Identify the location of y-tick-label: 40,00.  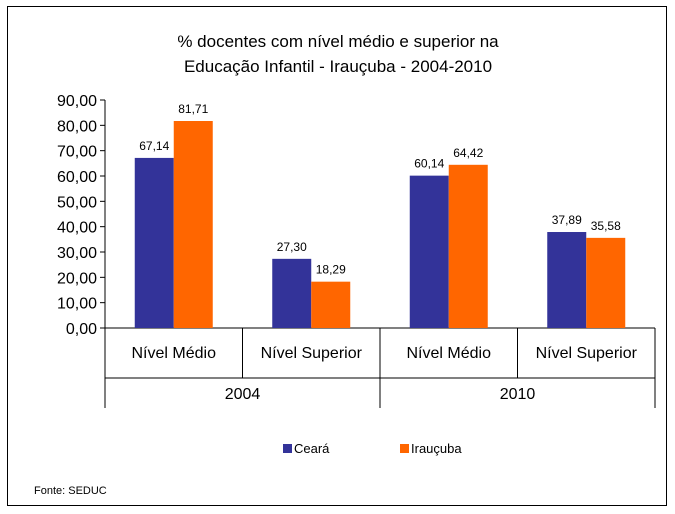
(77, 228).